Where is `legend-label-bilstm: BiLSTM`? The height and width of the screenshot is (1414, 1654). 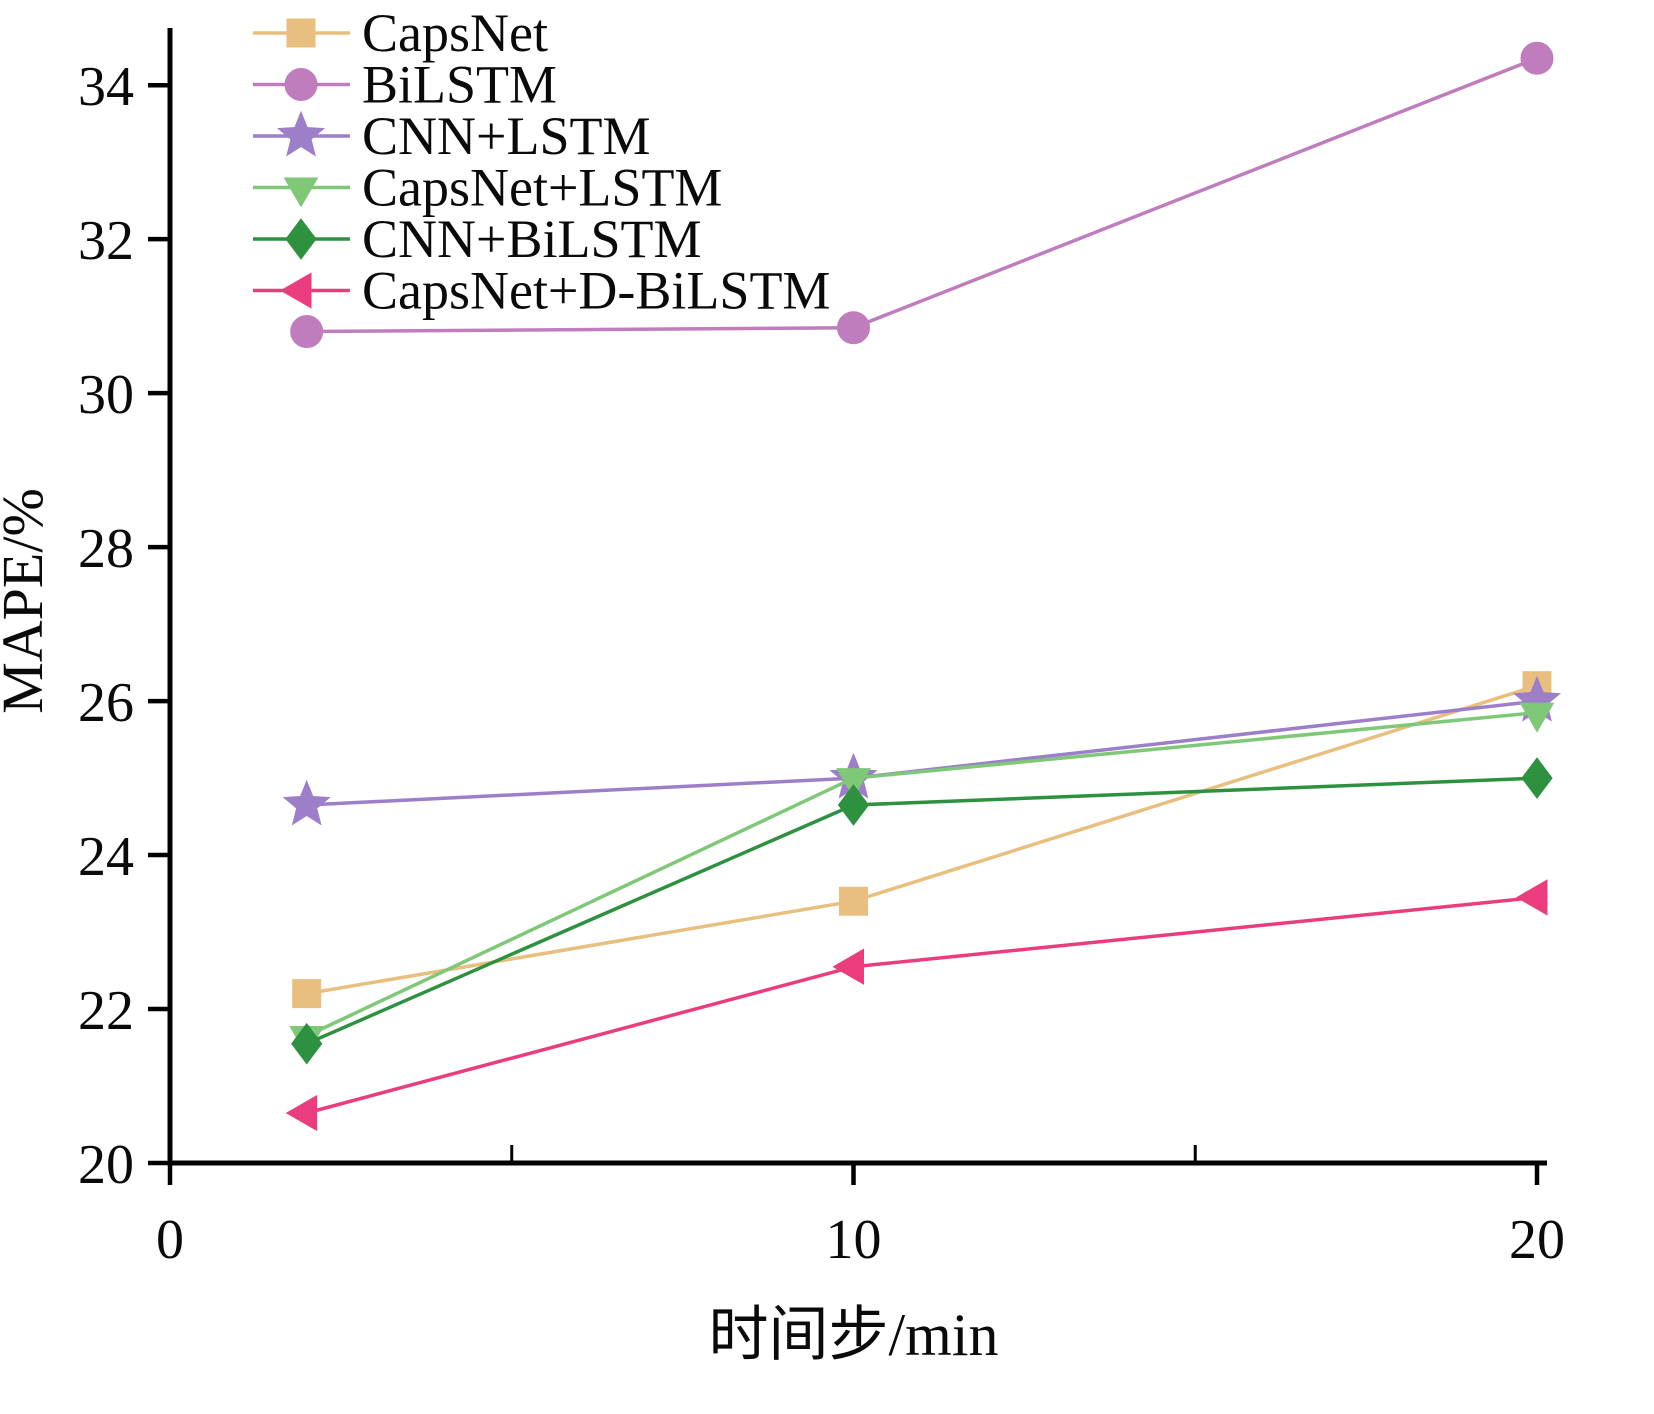
legend-label-bilstm: BiLSTM is located at coordinates (459, 85).